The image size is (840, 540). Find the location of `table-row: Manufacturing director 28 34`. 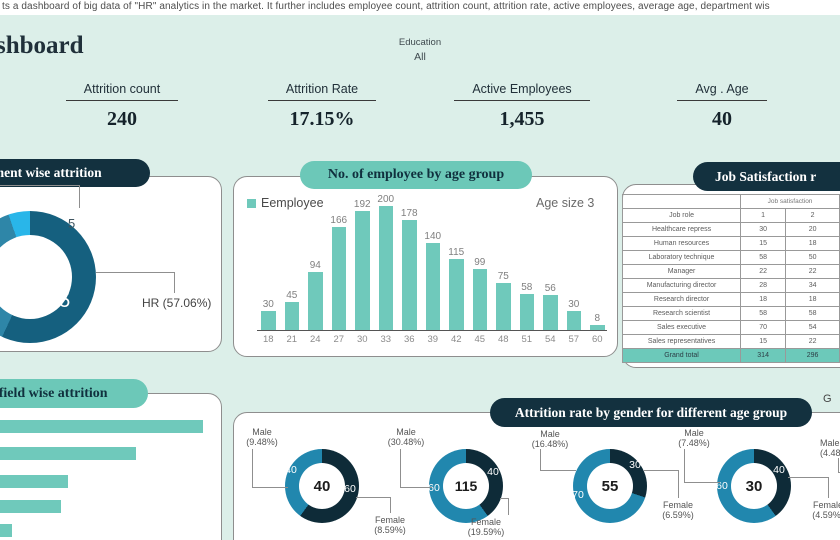

table-row: Manufacturing director 28 34 is located at coordinates (730, 285).